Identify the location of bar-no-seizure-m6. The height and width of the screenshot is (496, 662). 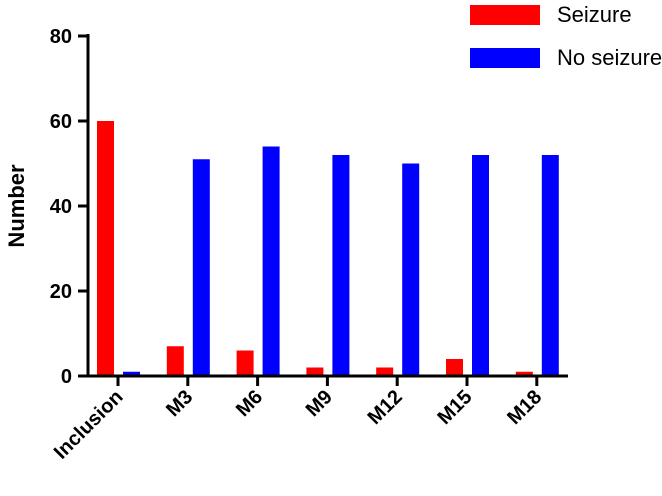
(271, 261).